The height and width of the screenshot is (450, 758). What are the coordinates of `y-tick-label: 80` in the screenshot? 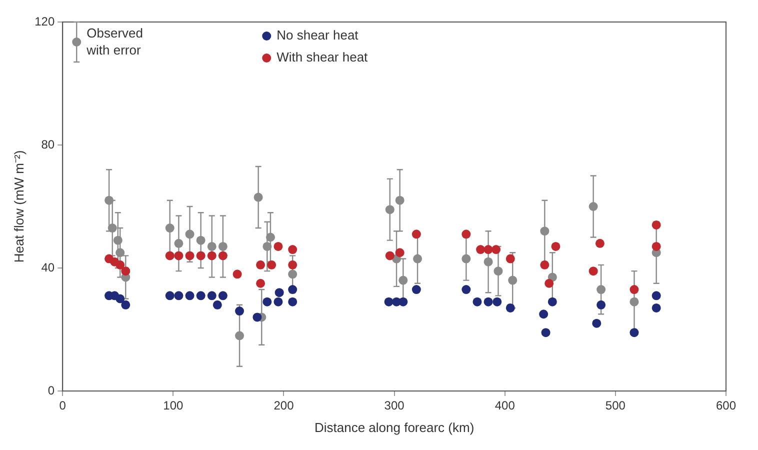 It's located at (48, 144).